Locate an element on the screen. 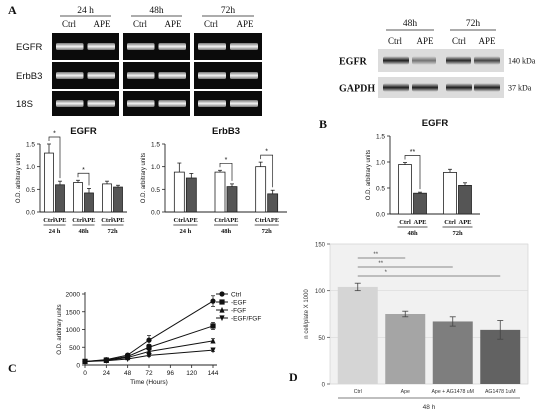  y-tick-label: 100 is located at coordinates (320, 292).